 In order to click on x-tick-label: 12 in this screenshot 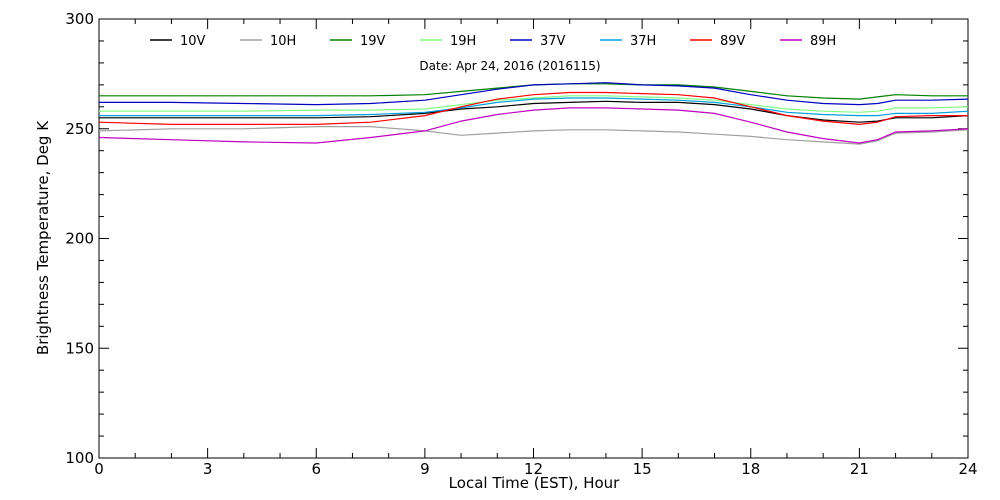, I will do `click(533, 469)`.